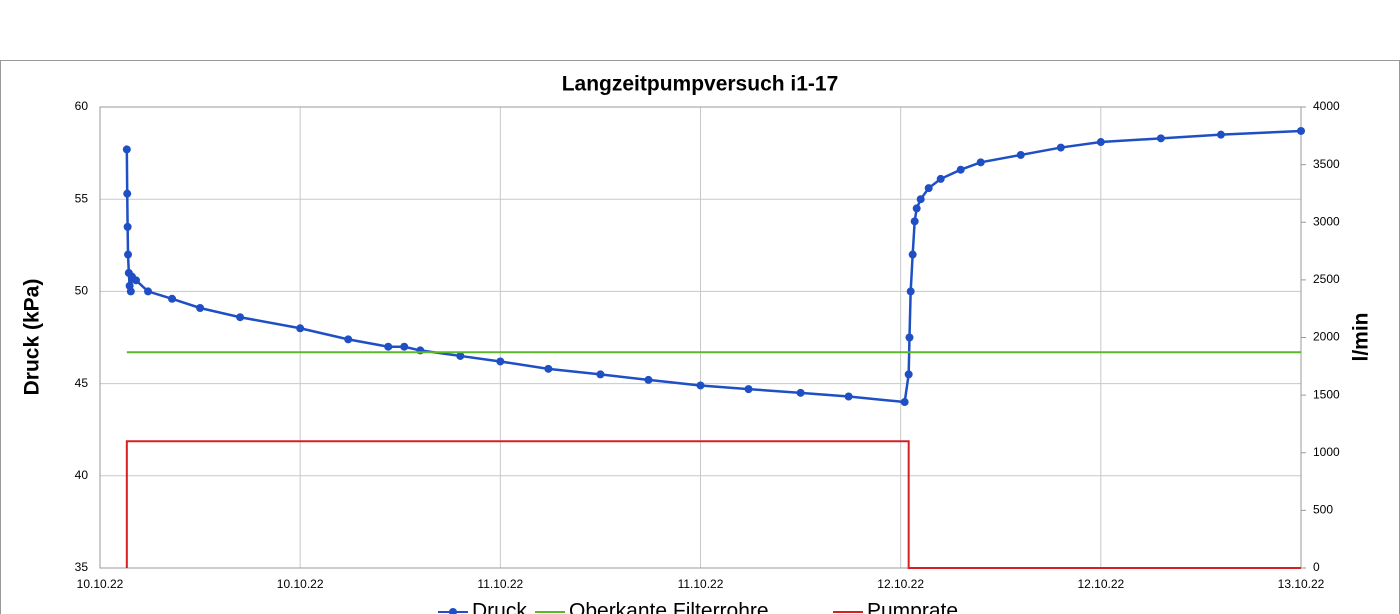 The width and height of the screenshot is (1400, 614). Describe the element at coordinates (669, 607) in the screenshot. I see `legend-label: Oberkante Filterrohre` at that location.